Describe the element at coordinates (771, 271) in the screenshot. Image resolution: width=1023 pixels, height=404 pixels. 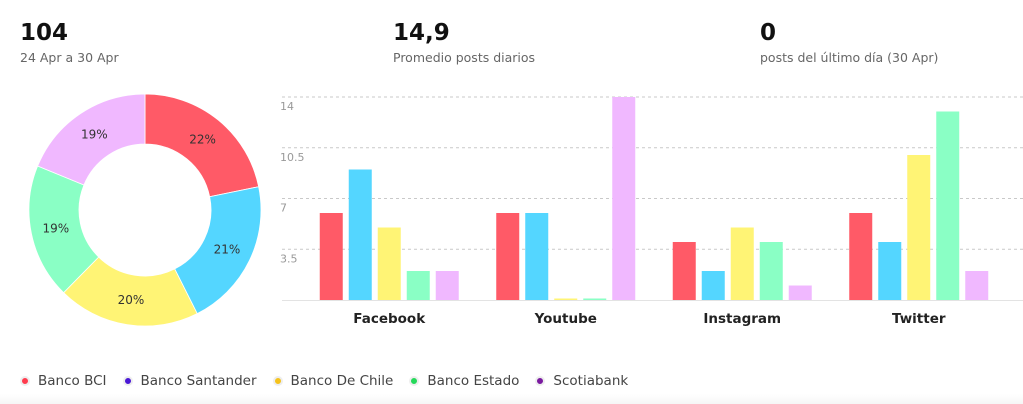
I see `bar-instagram-banco-estado` at that location.